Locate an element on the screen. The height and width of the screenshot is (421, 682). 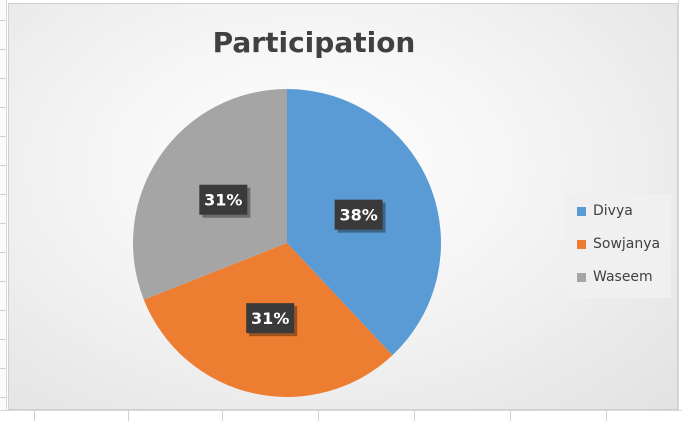
legend-item-sowjanya: Sowjanya is located at coordinates (618, 244).